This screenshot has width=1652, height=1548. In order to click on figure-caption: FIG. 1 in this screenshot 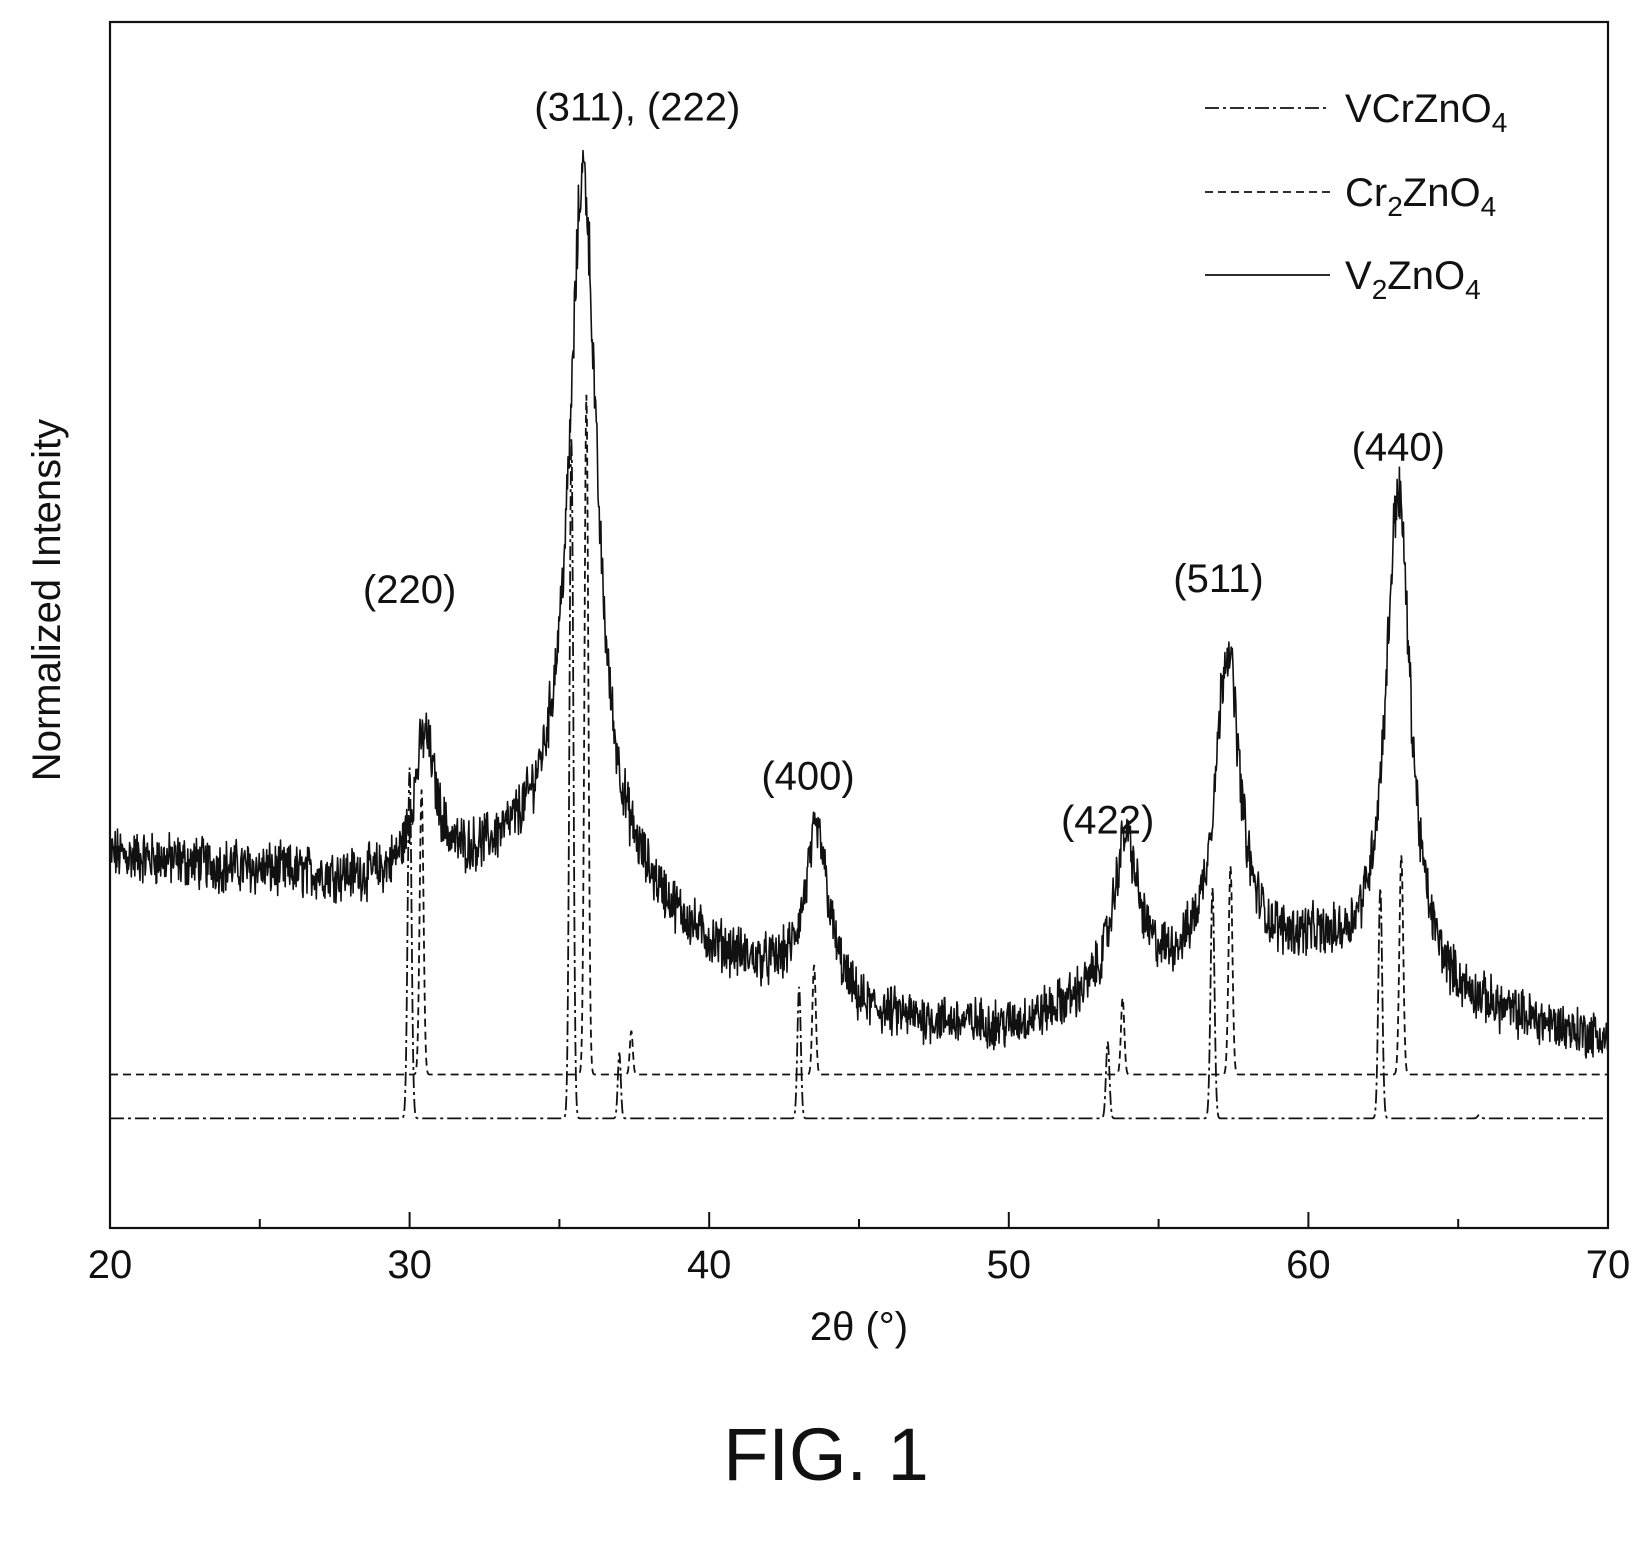, I will do `click(826, 1454)`.